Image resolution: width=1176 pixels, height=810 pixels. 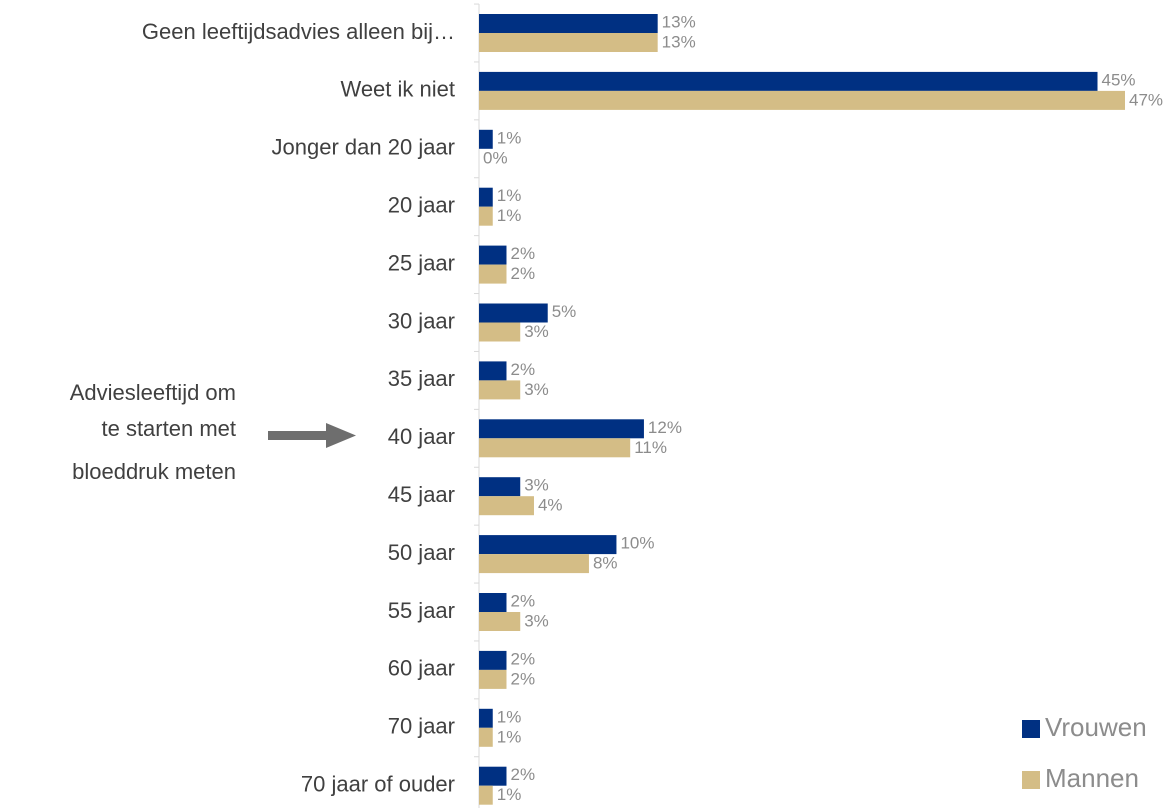 I want to click on annotation: bloeddruk meten, so click(x=154, y=471).